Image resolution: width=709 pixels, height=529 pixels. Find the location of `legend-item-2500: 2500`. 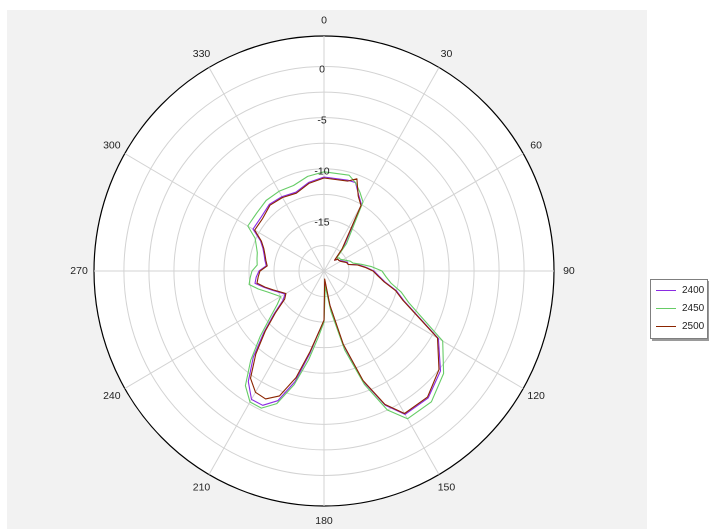

legend-item-2500: 2500 is located at coordinates (679, 326).